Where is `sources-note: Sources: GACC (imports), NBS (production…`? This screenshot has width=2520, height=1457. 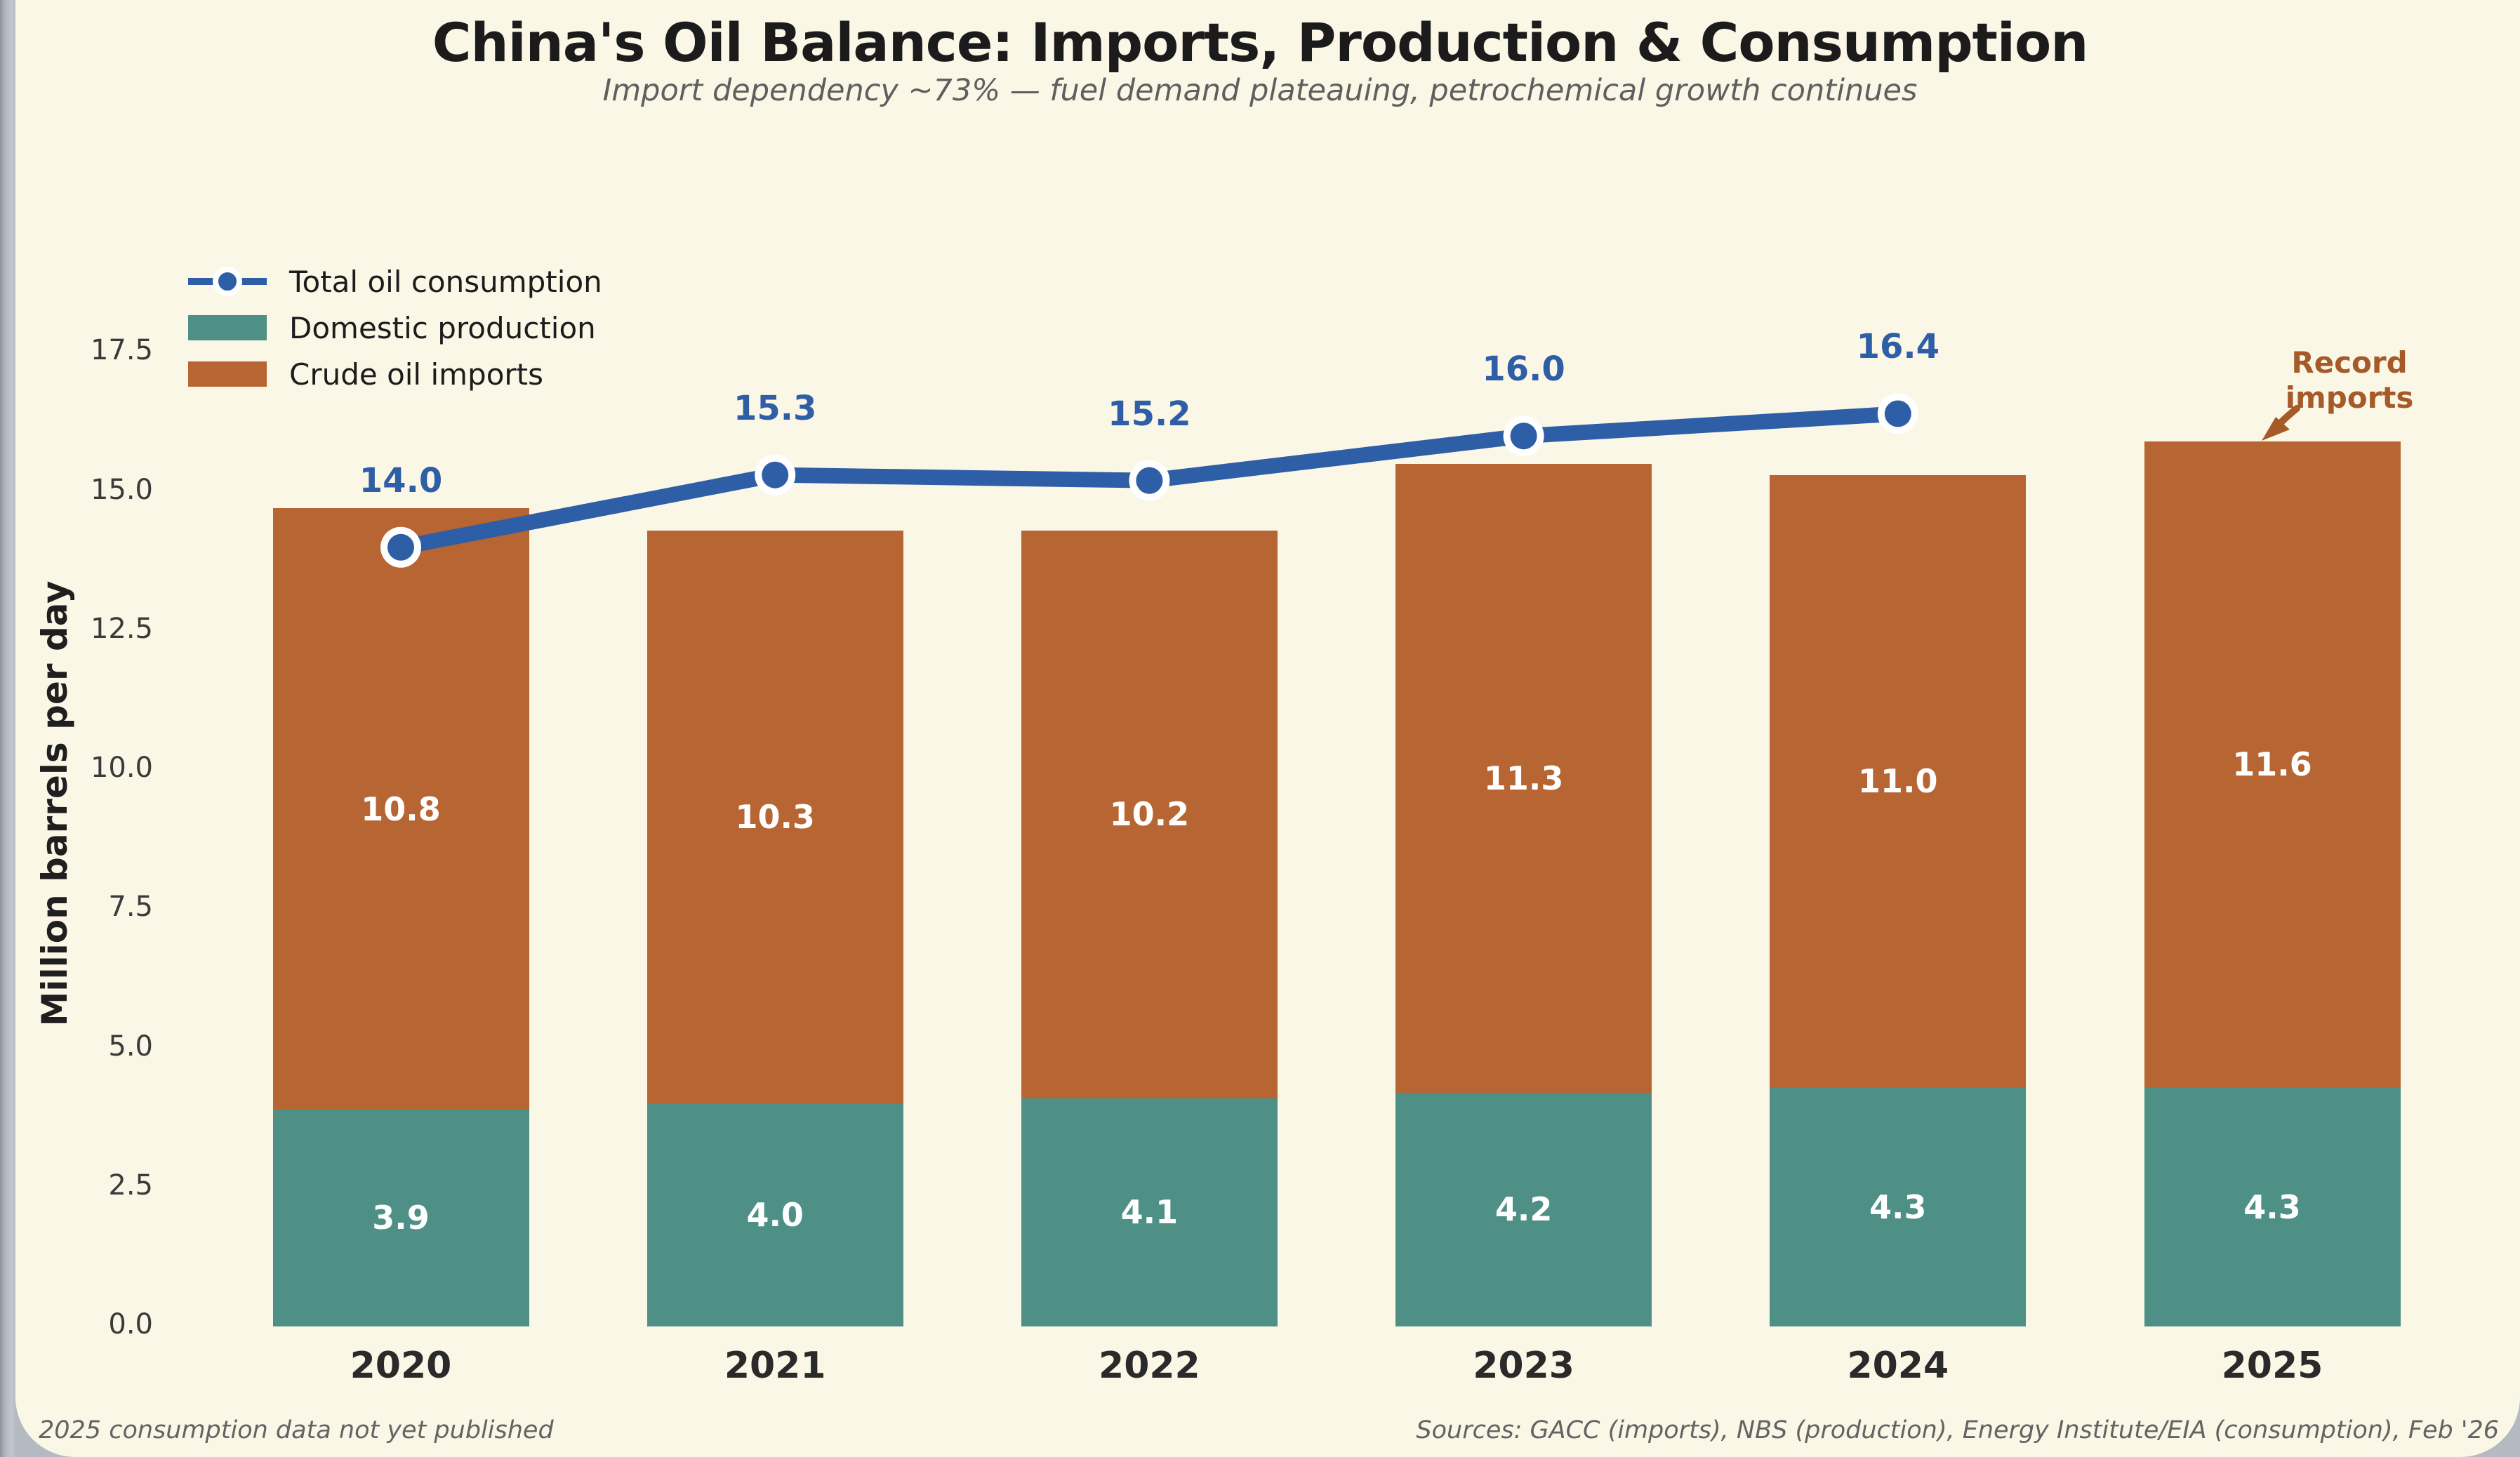 sources-note: Sources: GACC (imports), NBS (production… is located at coordinates (1957, 1430).